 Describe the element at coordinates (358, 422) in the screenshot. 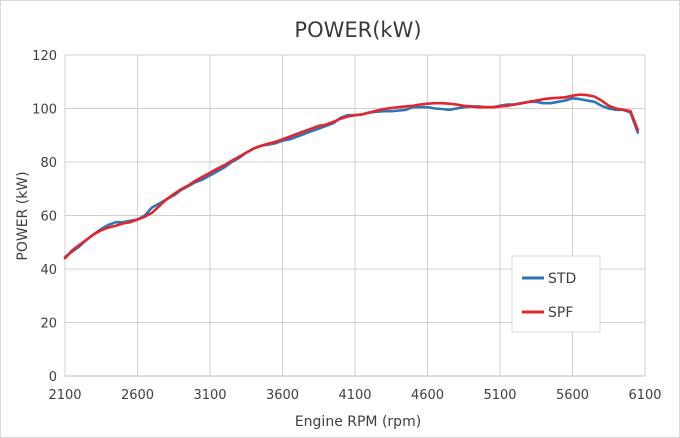

I see `x-axis-label: Engine RPM (rpm)` at that location.